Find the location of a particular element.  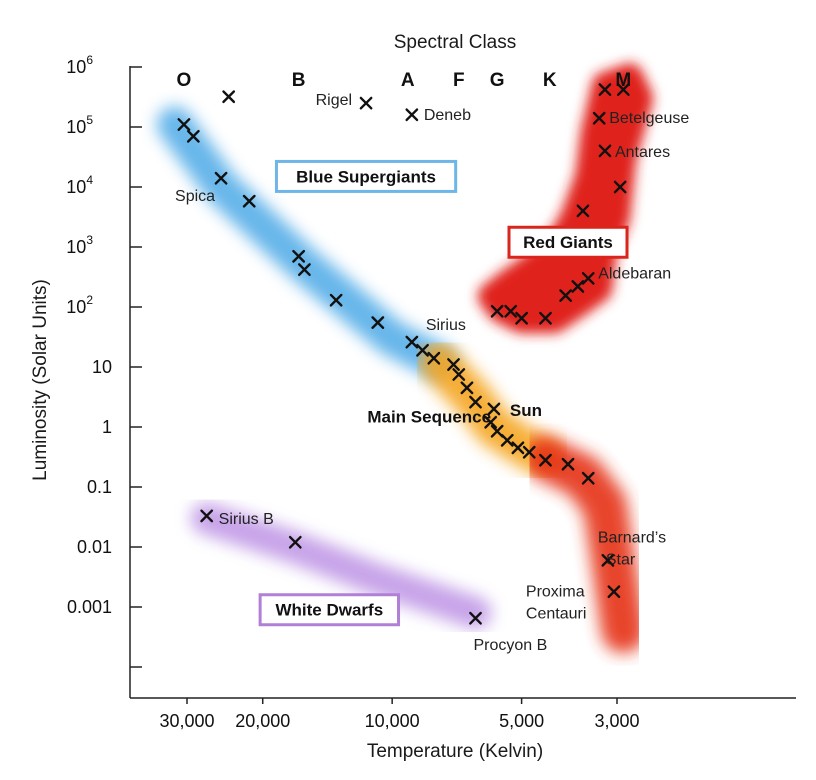

spectral-class-f: F is located at coordinates (459, 80).